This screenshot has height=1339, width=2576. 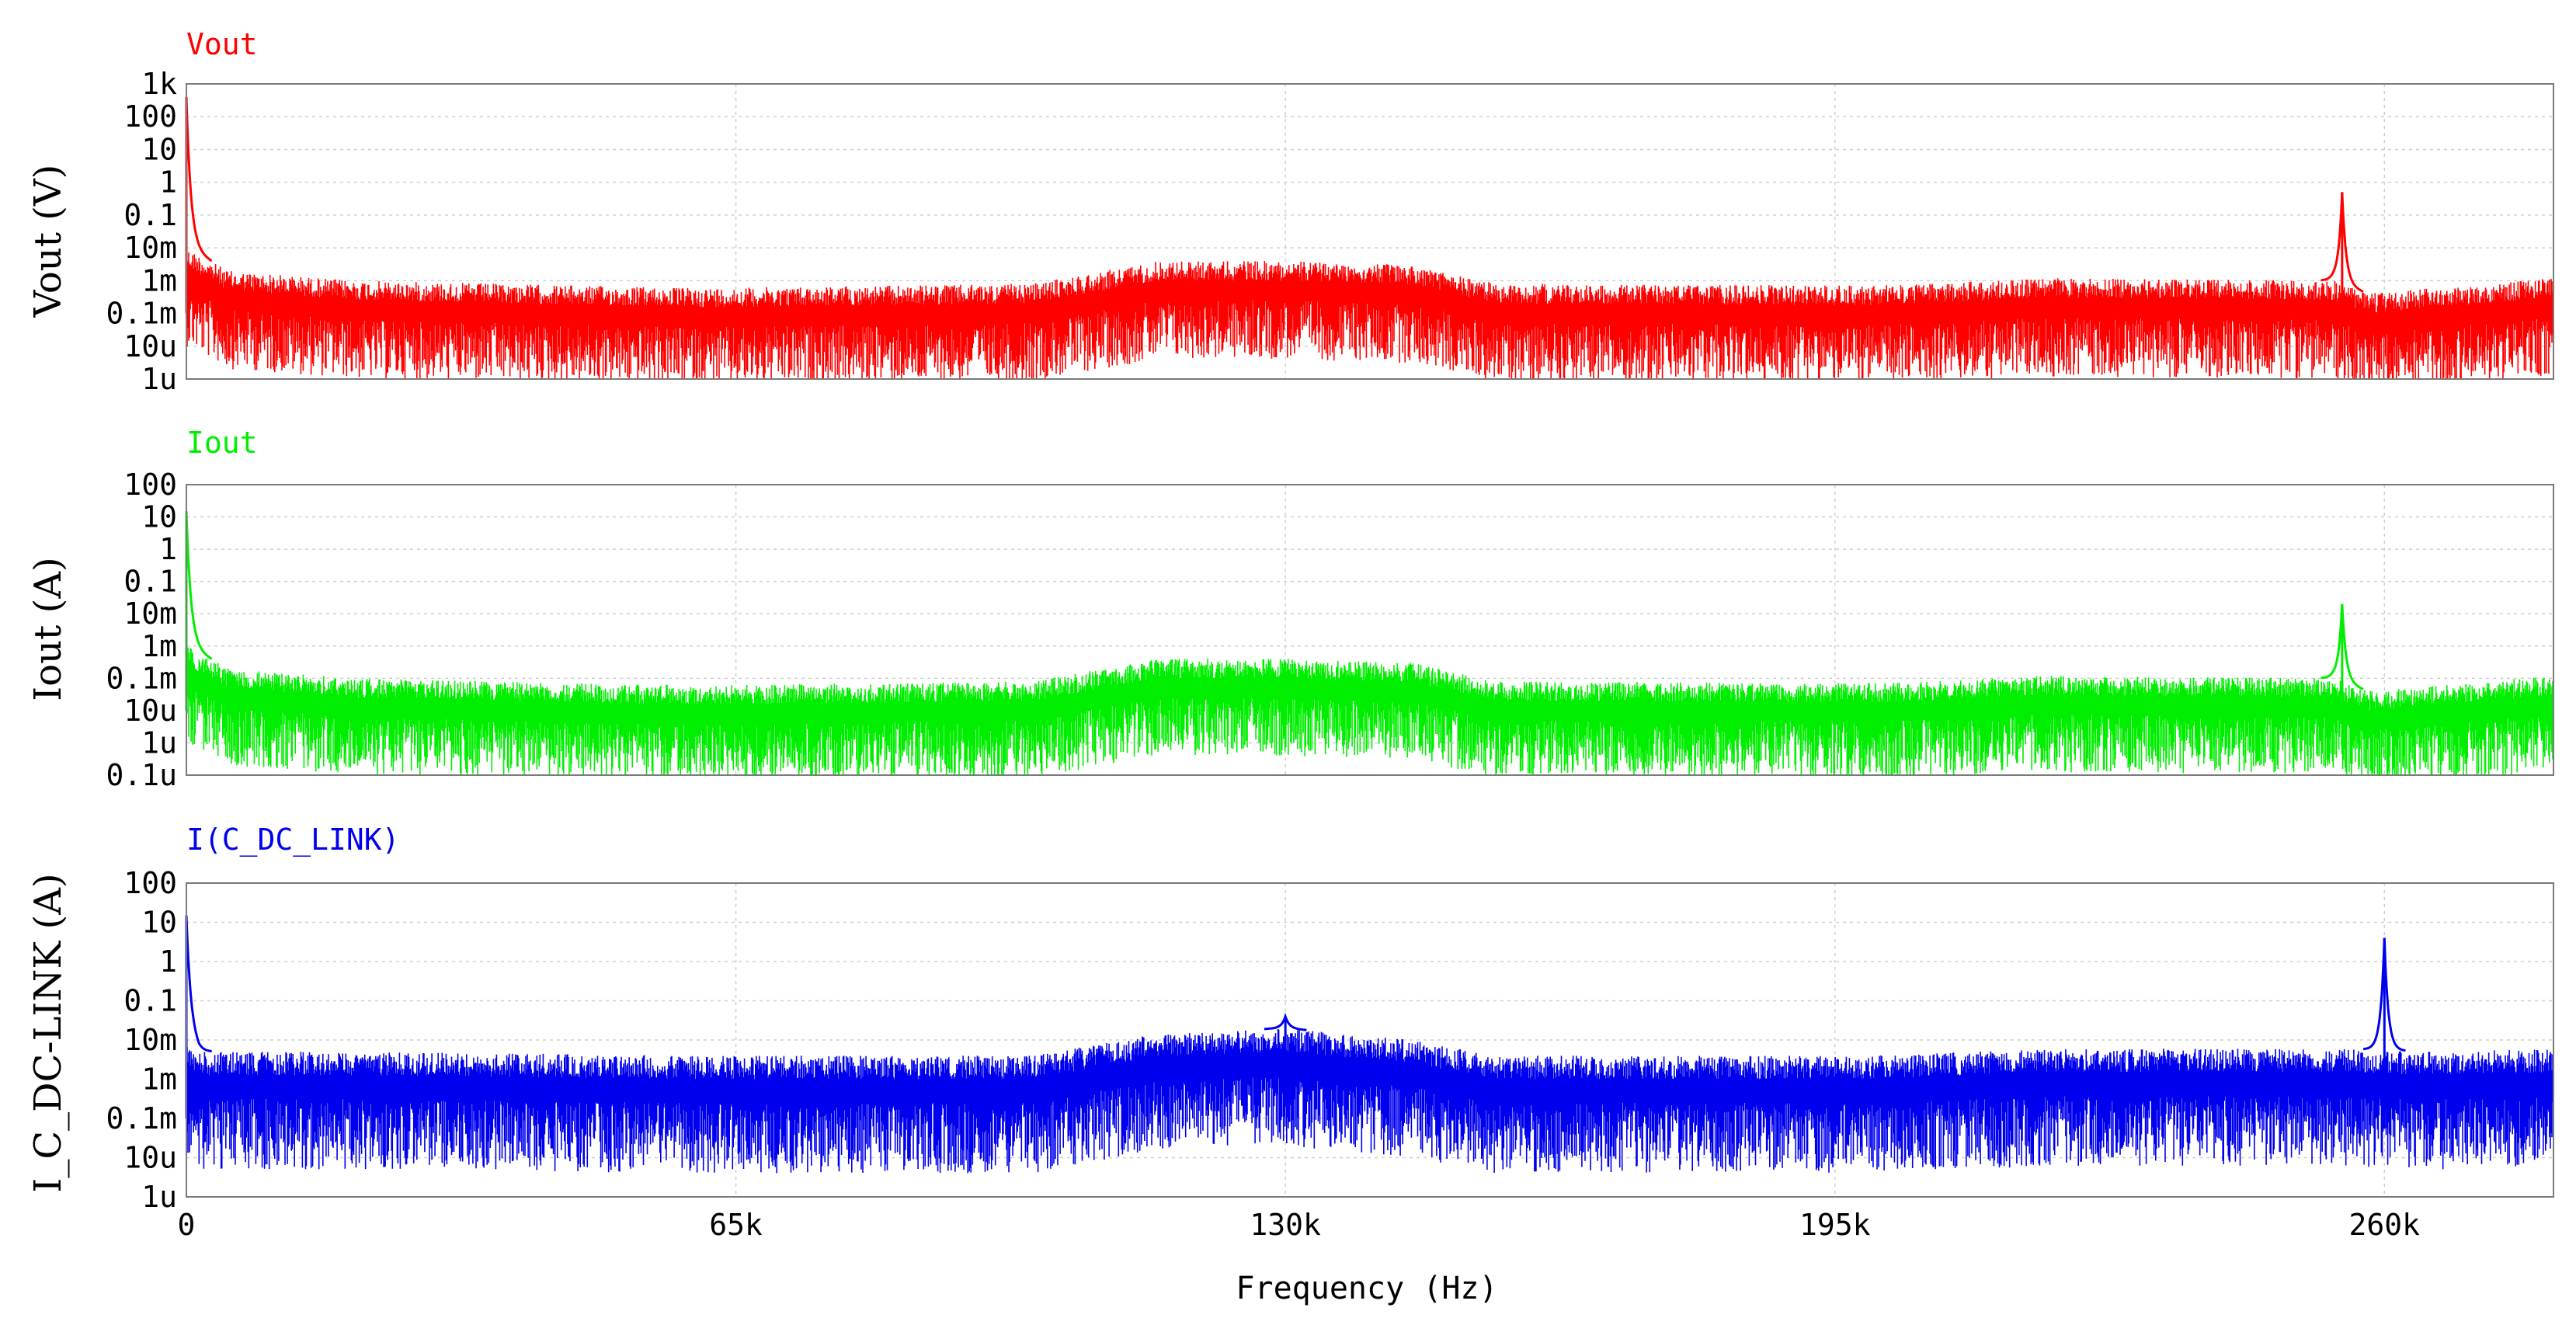 I want to click on x-ticks: 0 65k 130k 195k 260k, so click(x=1299, y=1225).